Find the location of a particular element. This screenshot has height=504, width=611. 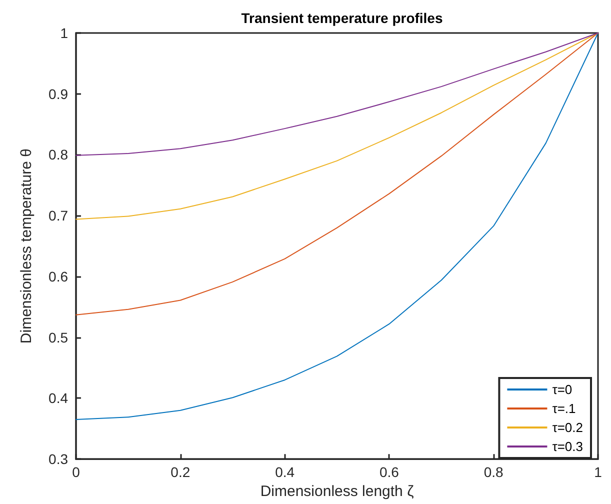

legend-label: τ=0.2 is located at coordinates (568, 427).